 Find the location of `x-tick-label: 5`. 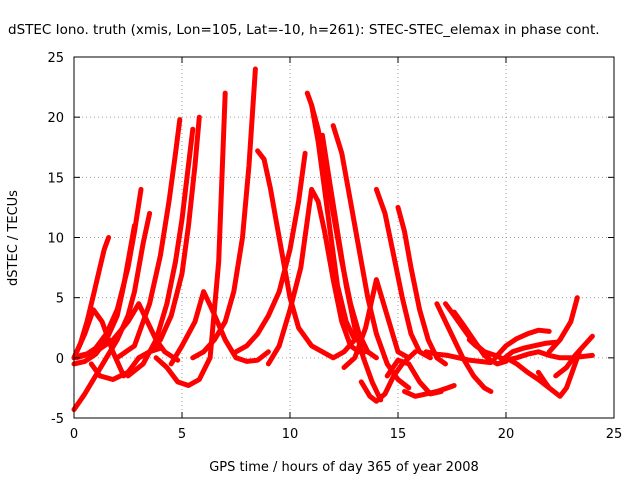

x-tick-label: 5 is located at coordinates (182, 434).